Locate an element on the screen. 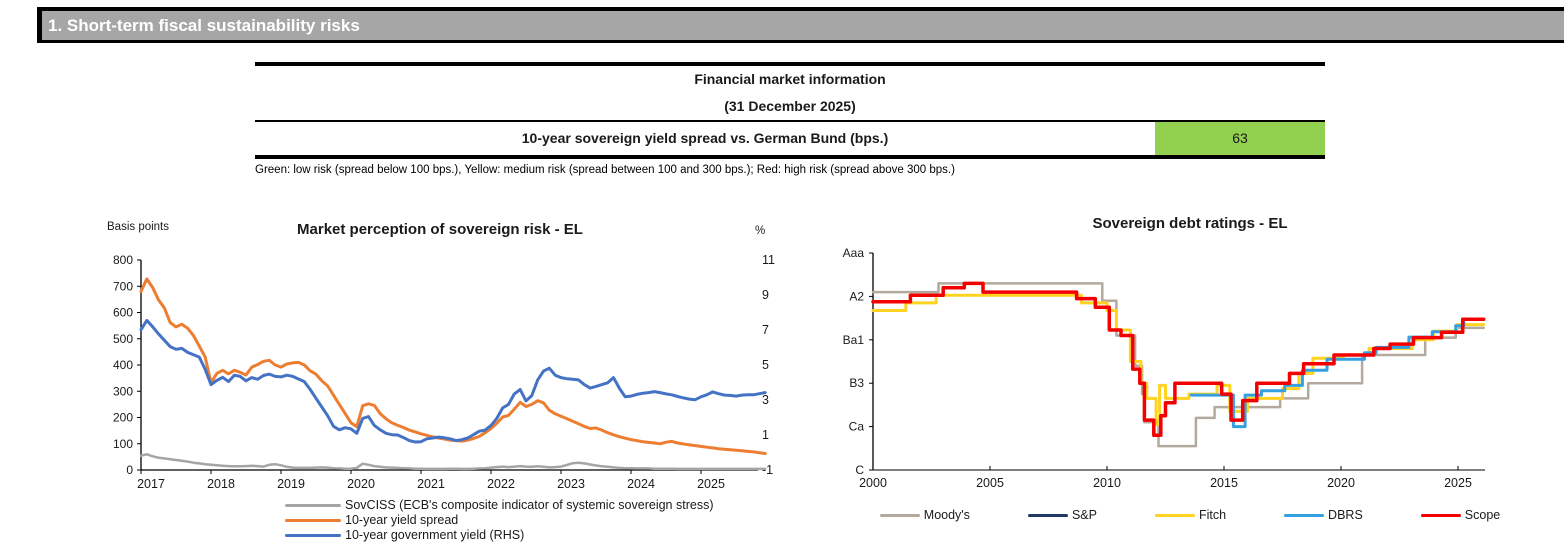  sovereign-ratings-legend: Moody's S&P Fitch DBRS Scope is located at coordinates (1189, 515).